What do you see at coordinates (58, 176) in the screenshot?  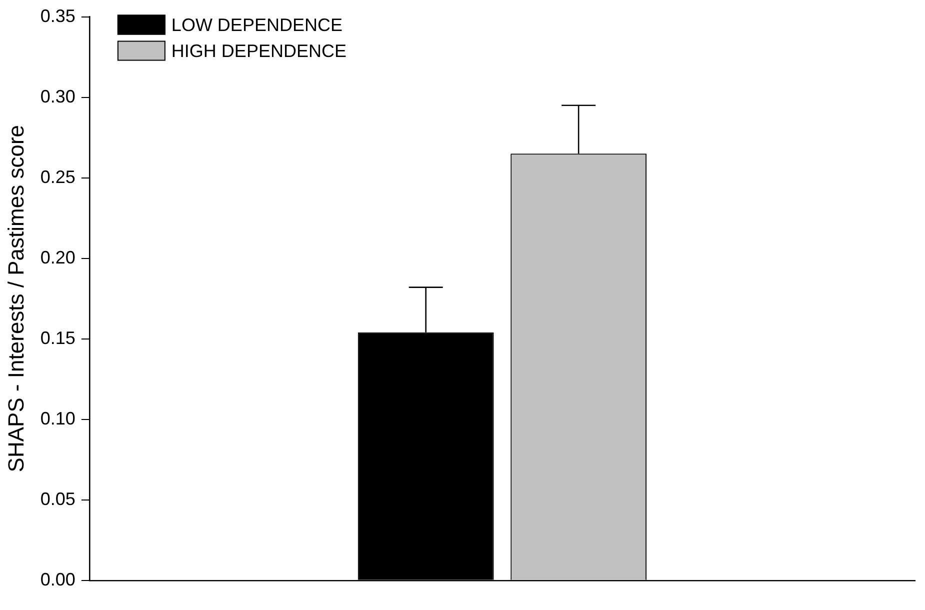 I see `y-tick-label: 0.25` at bounding box center [58, 176].